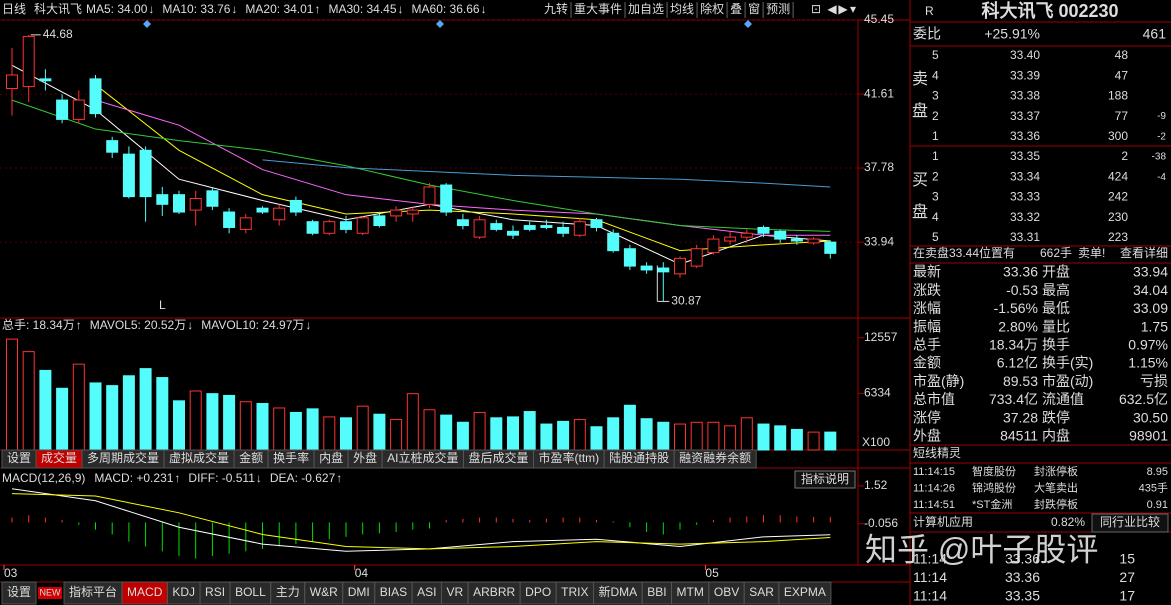 This screenshot has width=1171, height=605. What do you see at coordinates (291, 457) in the screenshot?
I see `tab: 换手率` at bounding box center [291, 457].